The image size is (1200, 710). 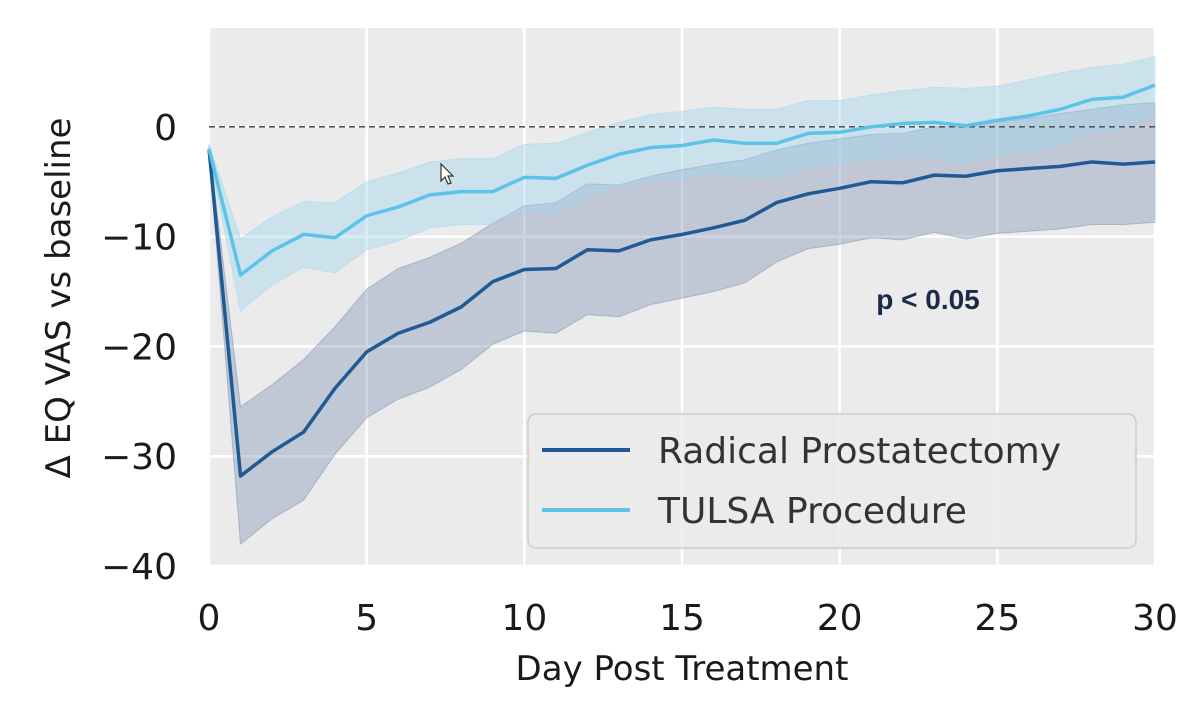 I want to click on x-tick-label: 5, so click(x=366, y=618).